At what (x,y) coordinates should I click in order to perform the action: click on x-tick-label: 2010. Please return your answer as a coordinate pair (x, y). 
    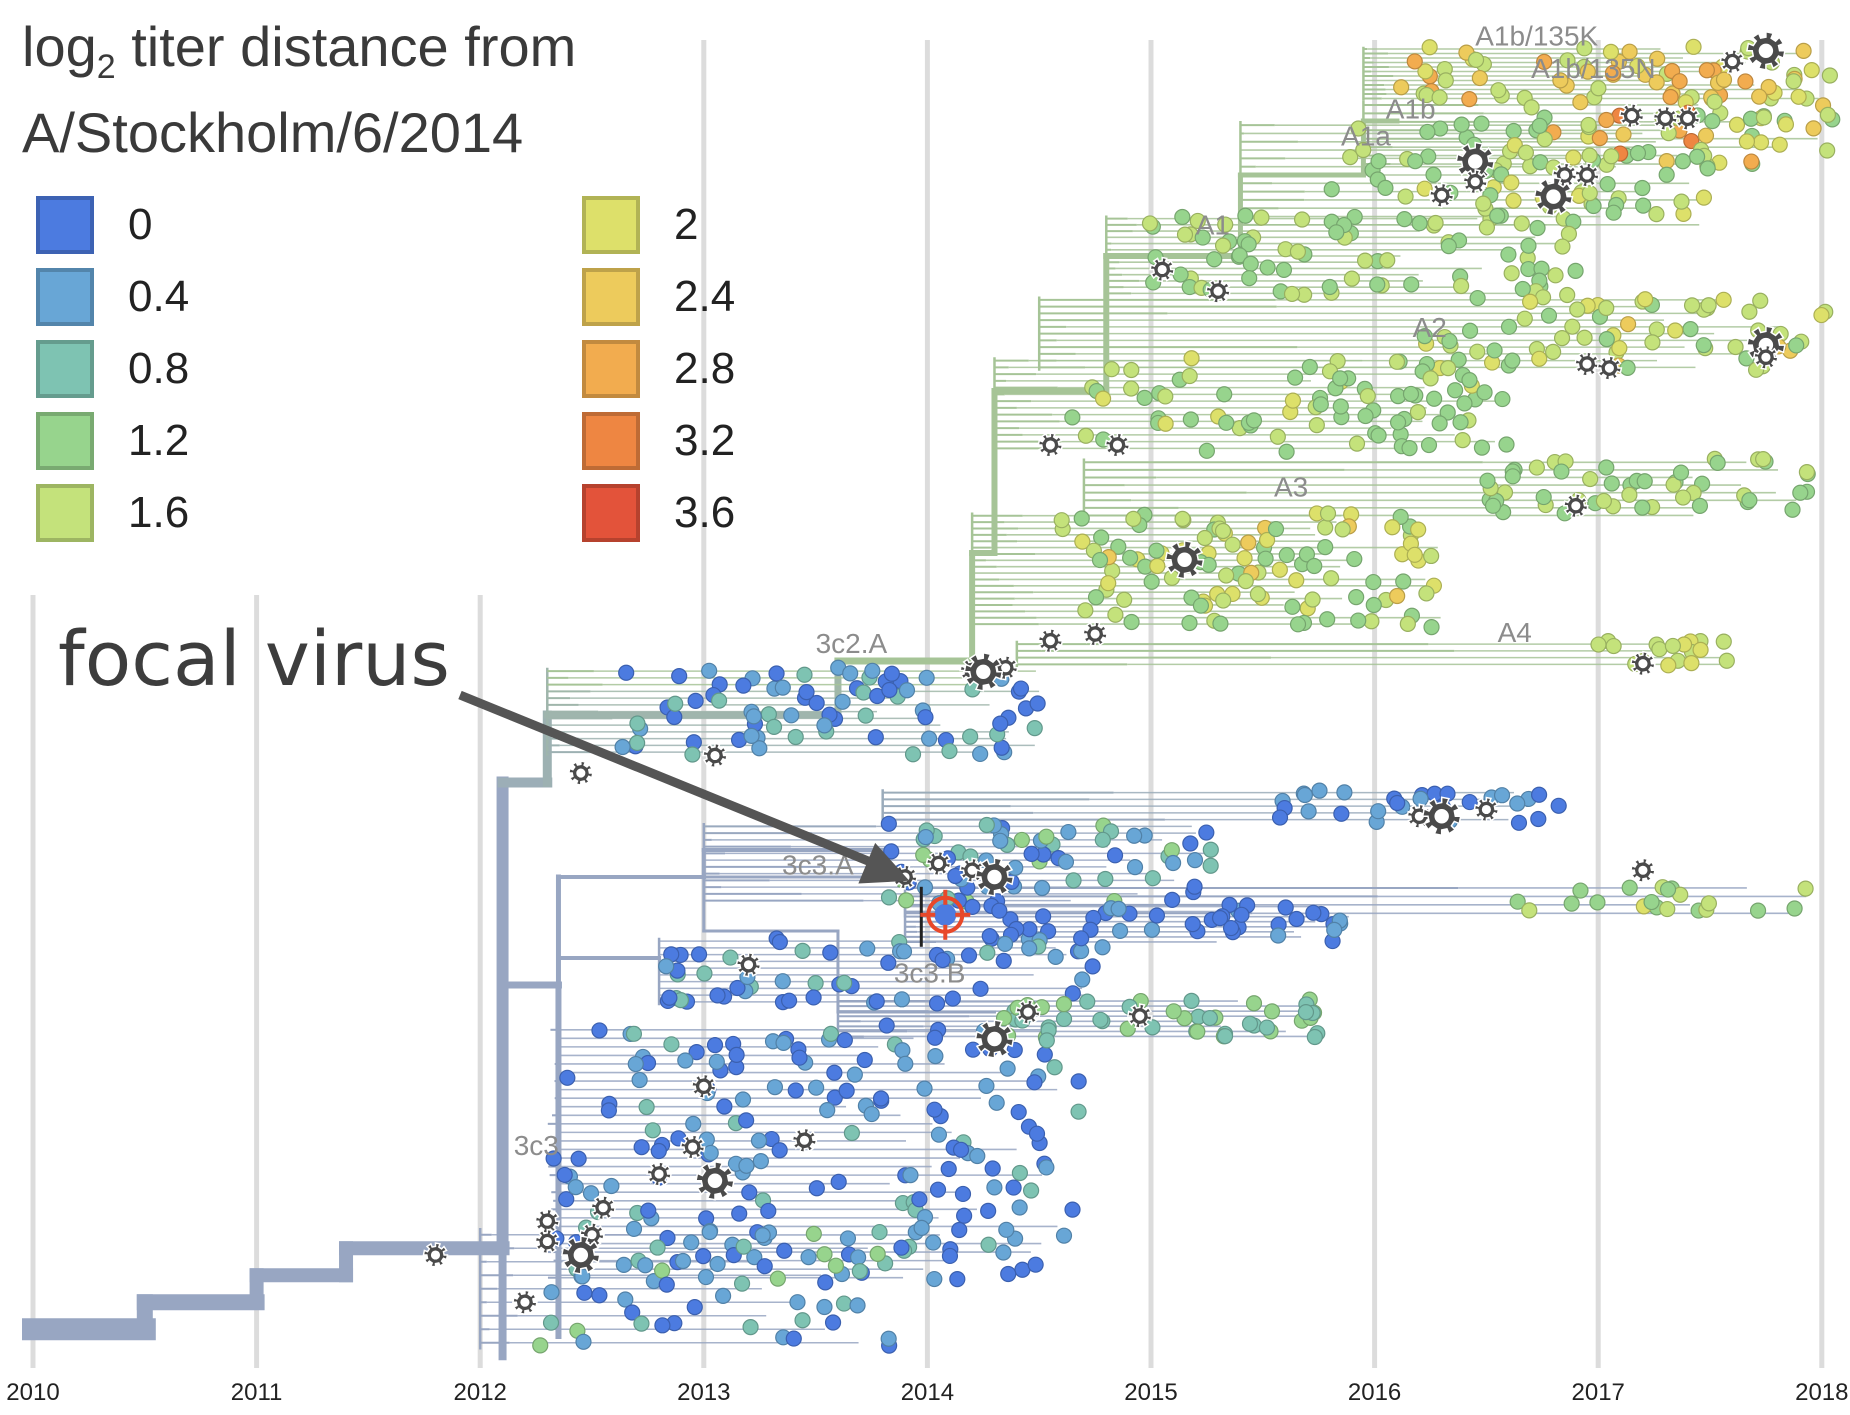
    Looking at the image, I should click on (32, 1392).